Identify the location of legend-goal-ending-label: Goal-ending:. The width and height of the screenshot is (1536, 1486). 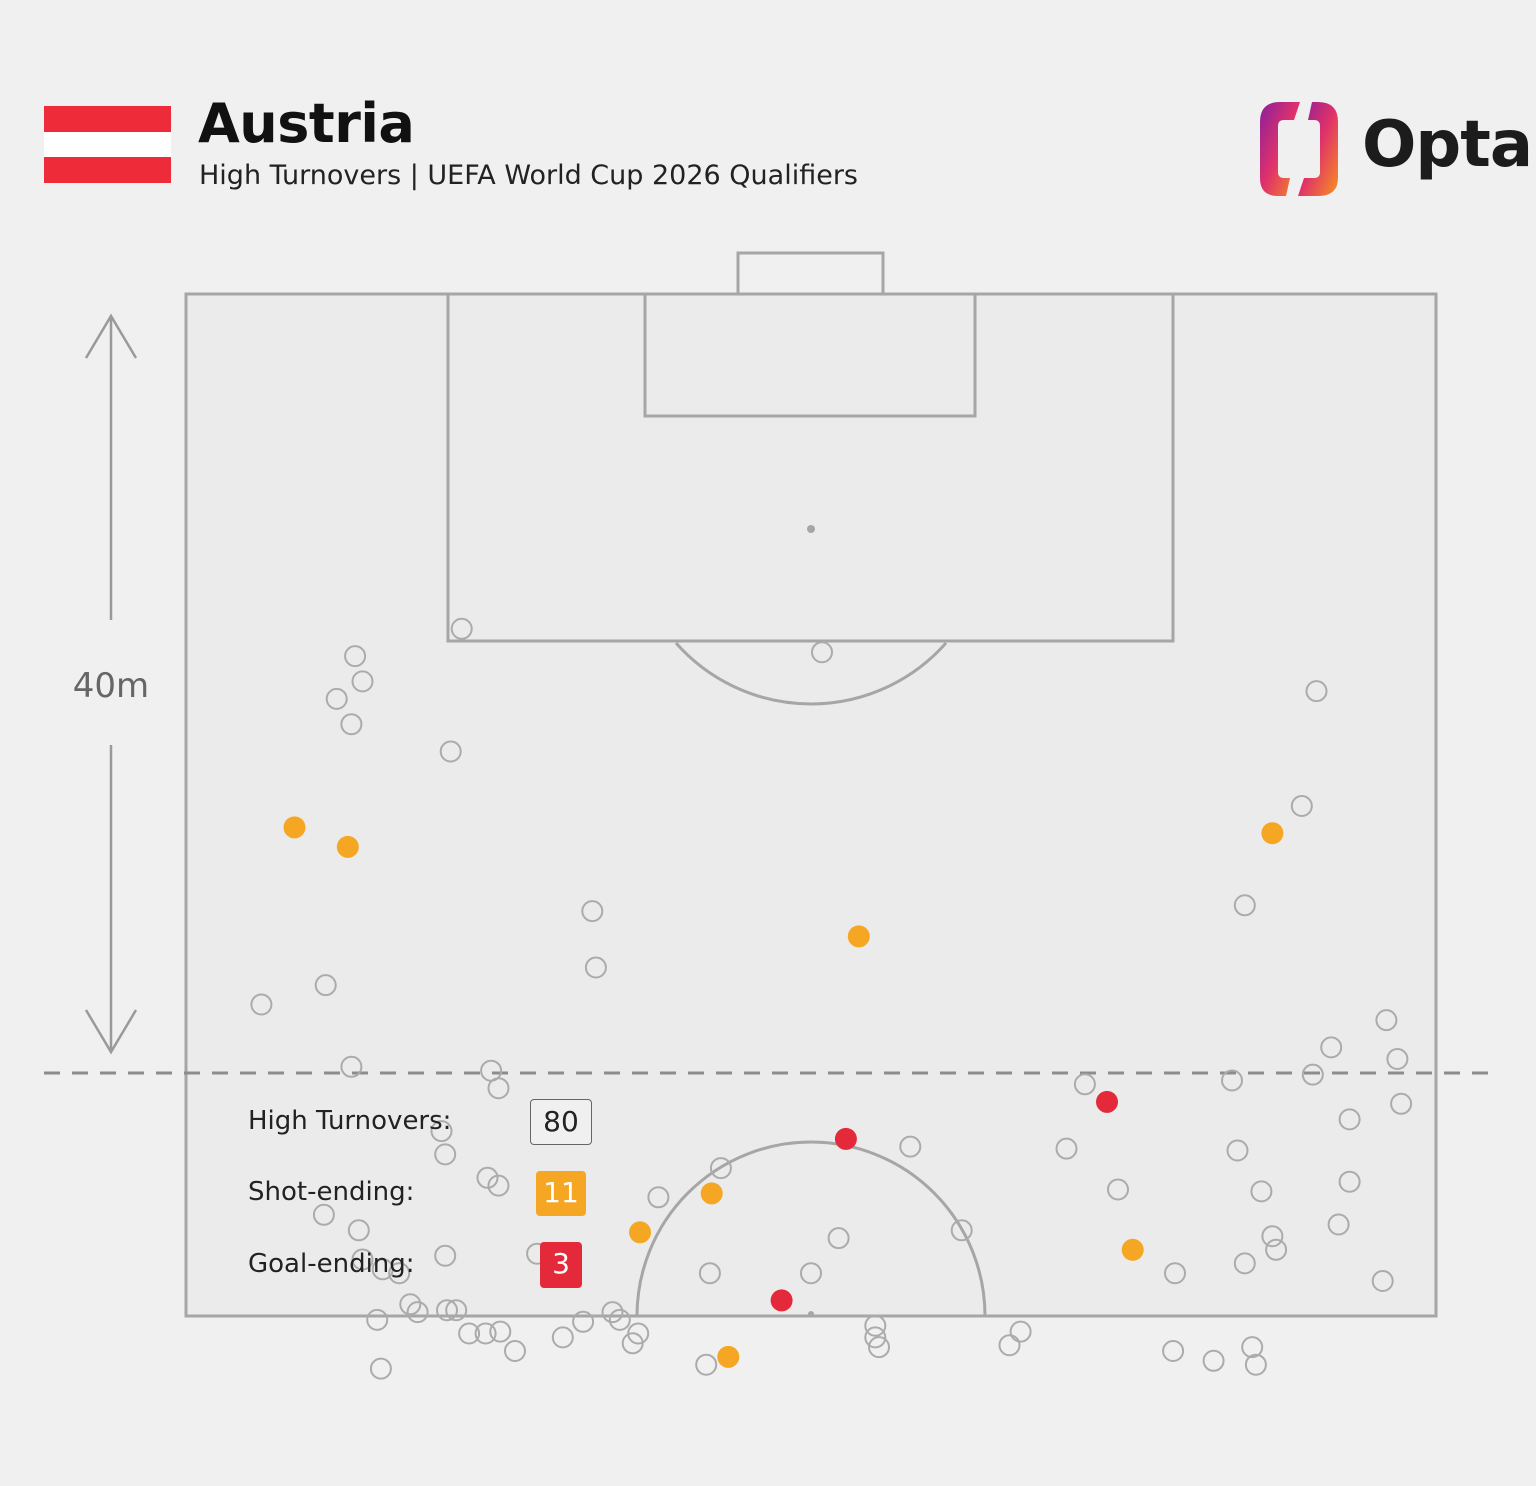
(331, 1264).